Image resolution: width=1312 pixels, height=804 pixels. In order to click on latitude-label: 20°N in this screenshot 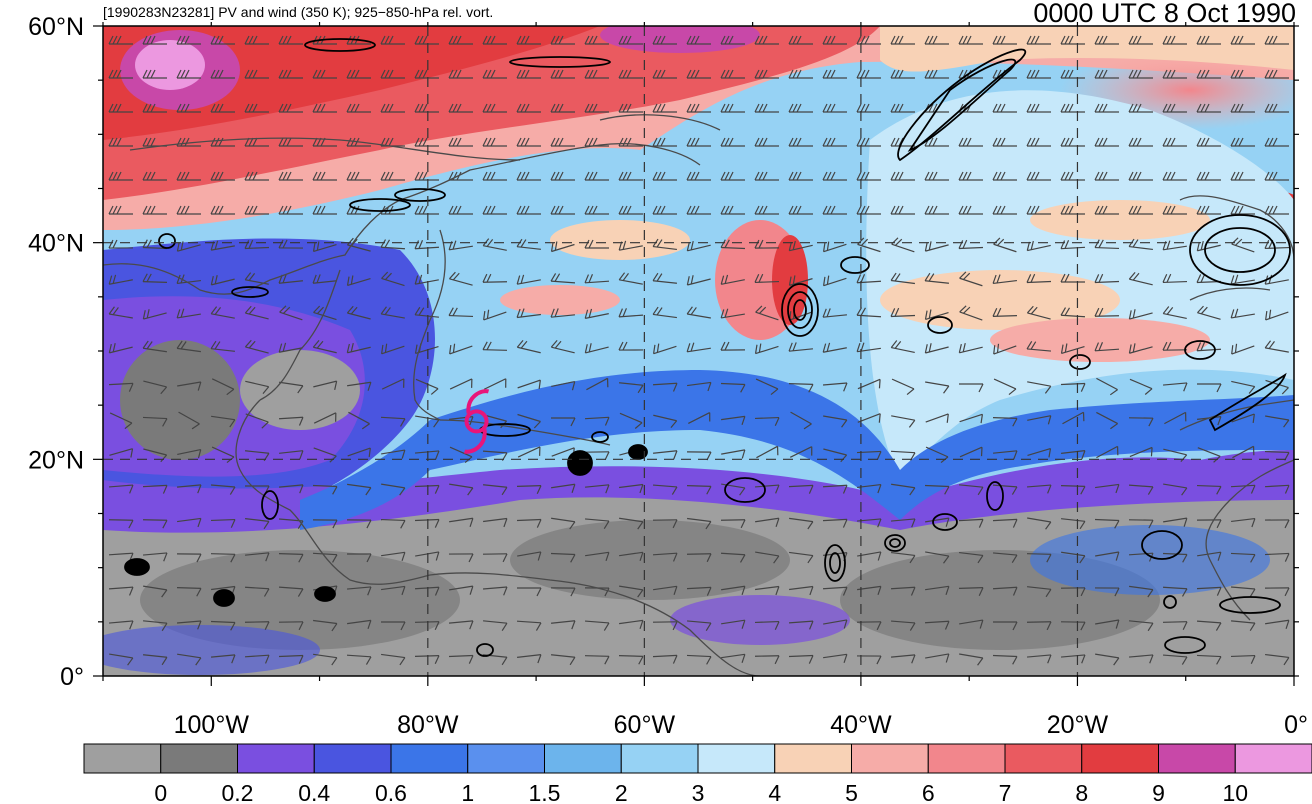, I will do `click(56, 460)`.